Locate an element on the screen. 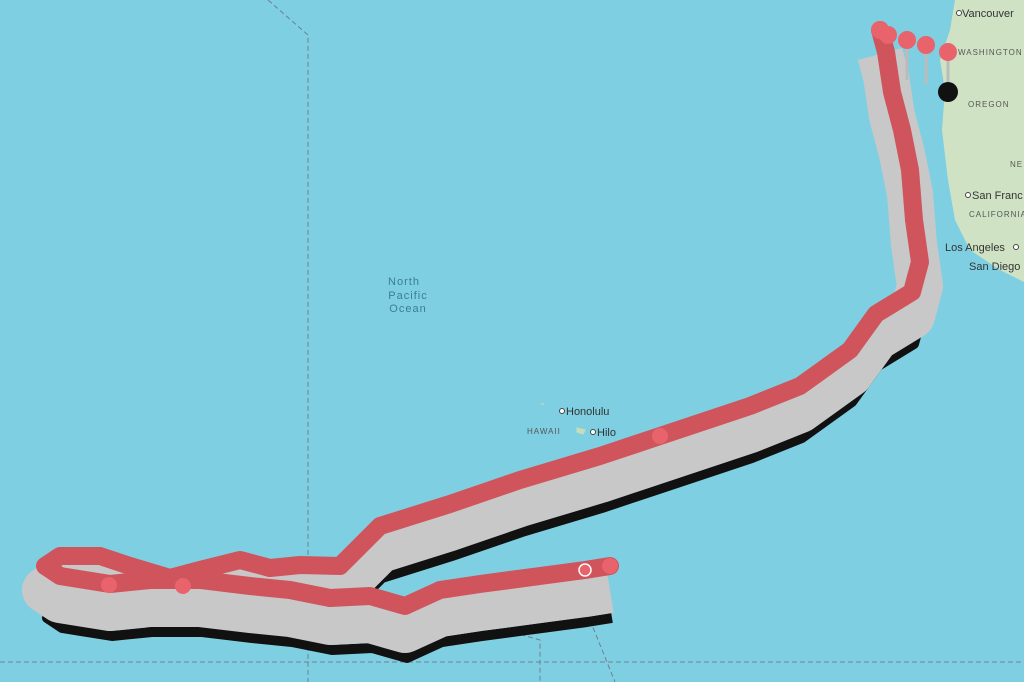  end-marker is located at coordinates (948, 92).